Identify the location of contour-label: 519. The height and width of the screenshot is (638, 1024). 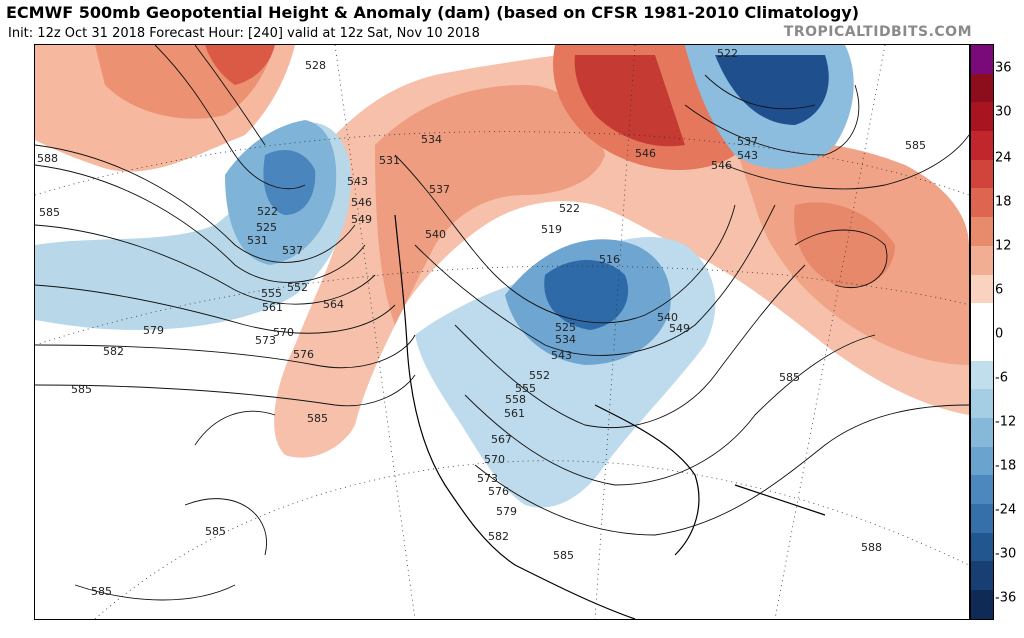
(551, 229).